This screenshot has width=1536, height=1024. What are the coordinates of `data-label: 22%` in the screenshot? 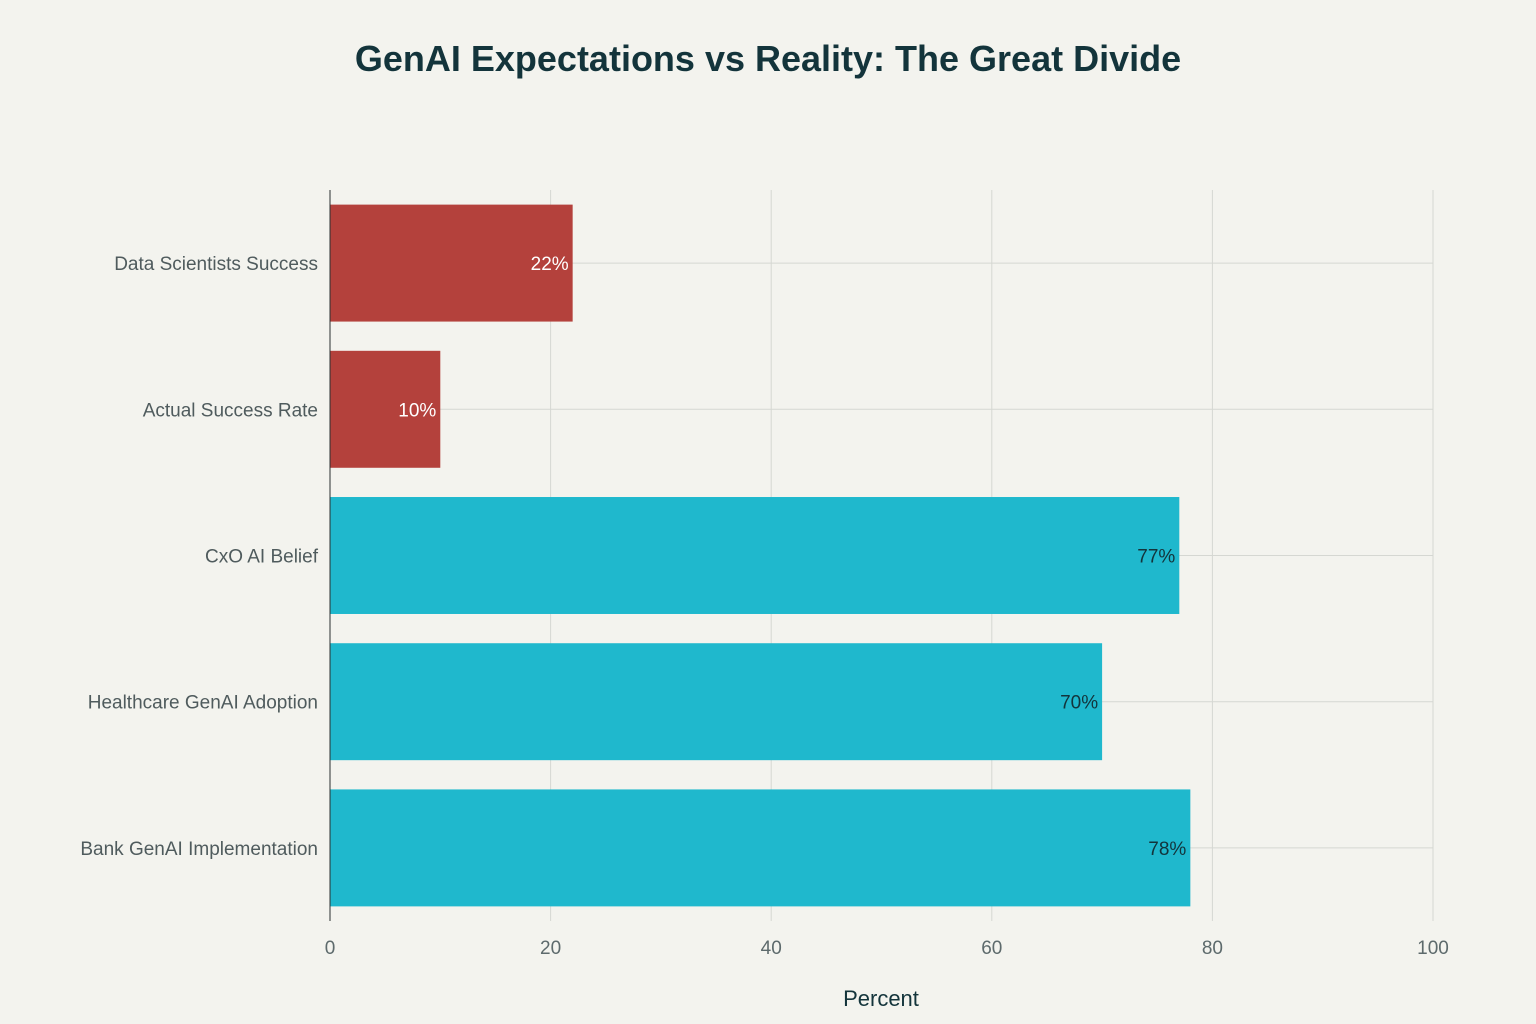 It's located at (550, 264).